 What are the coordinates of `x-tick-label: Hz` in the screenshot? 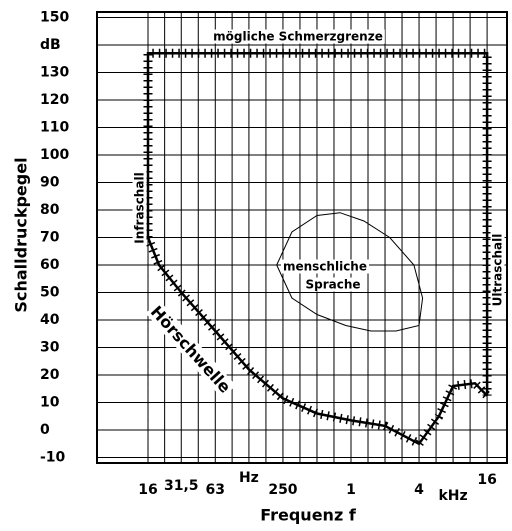 It's located at (249, 478).